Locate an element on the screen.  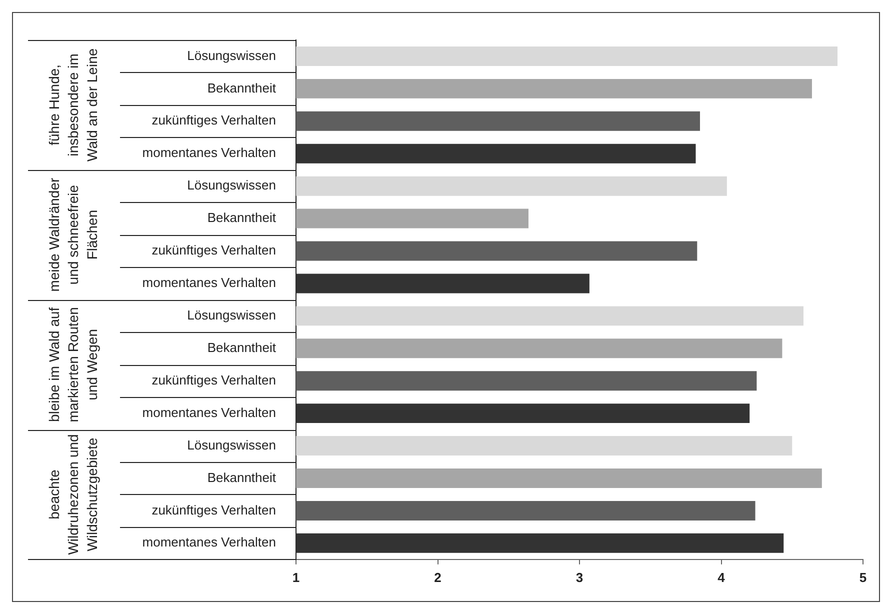
text: bleibe im Wald auf markierten Routen und Wegen is located at coordinates (73, 364).